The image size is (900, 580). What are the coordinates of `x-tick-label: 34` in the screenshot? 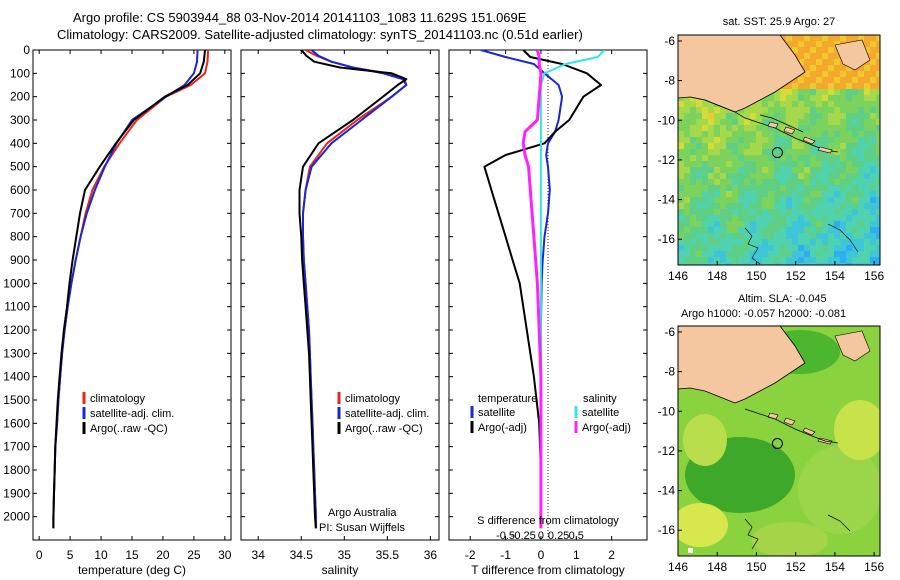 It's located at (259, 555).